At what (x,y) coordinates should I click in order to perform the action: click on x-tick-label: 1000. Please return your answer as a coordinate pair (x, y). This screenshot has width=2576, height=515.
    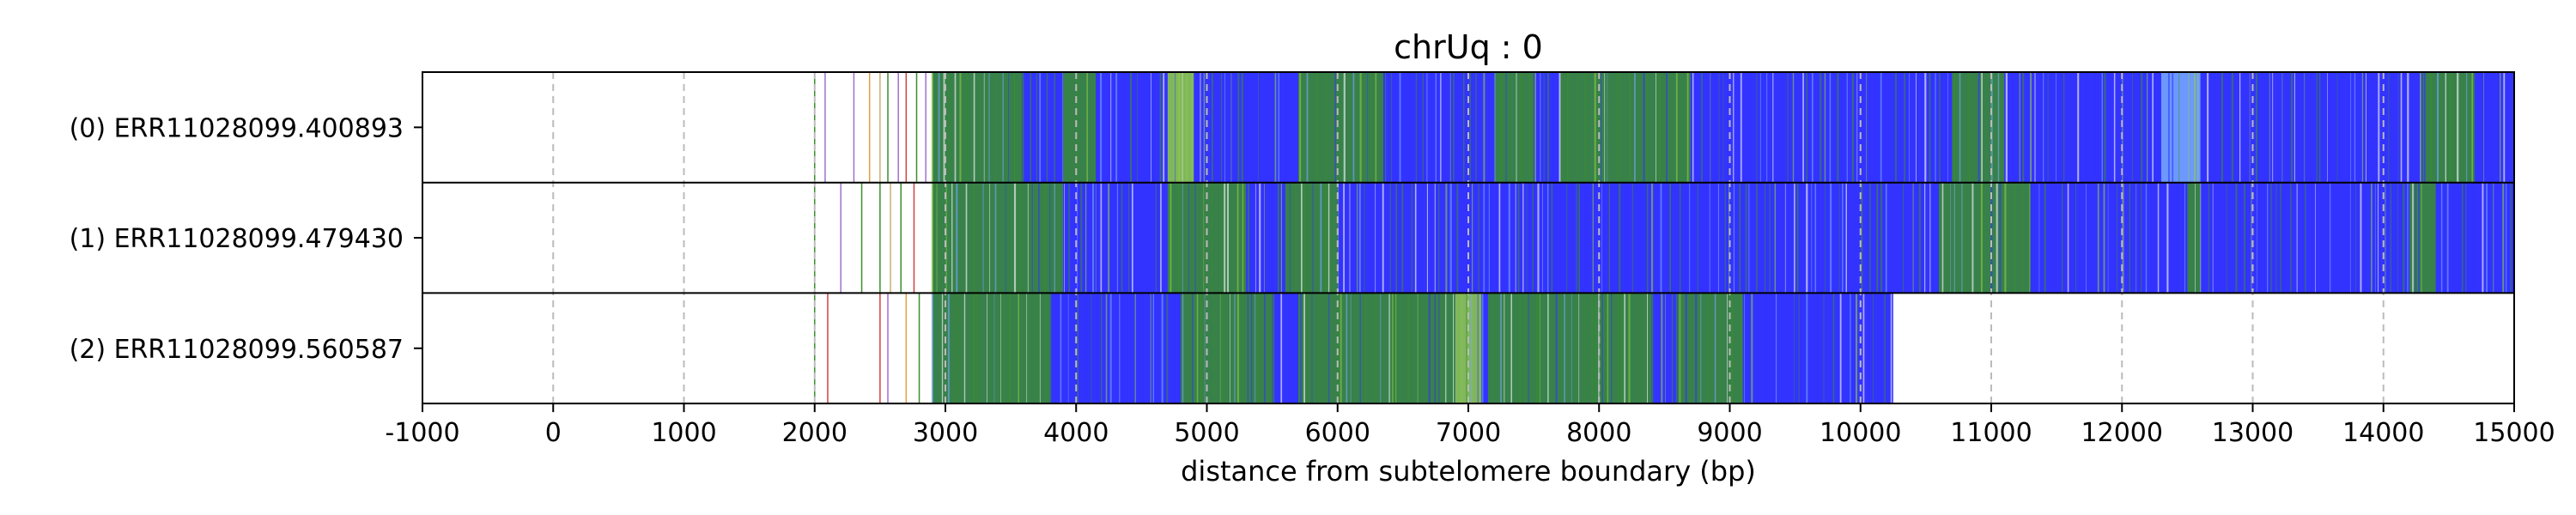
    Looking at the image, I should click on (684, 433).